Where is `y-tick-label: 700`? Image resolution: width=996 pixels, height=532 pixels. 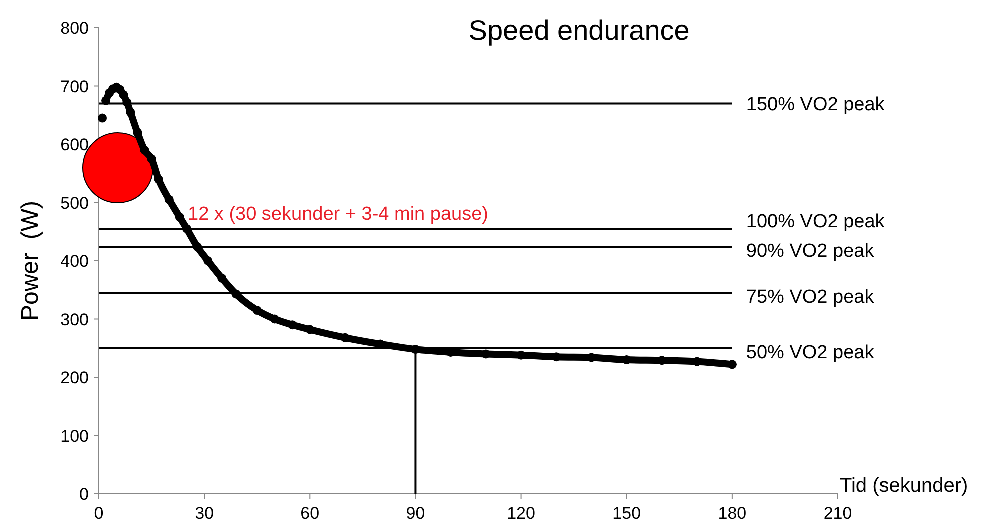
y-tick-label: 700 is located at coordinates (74, 86).